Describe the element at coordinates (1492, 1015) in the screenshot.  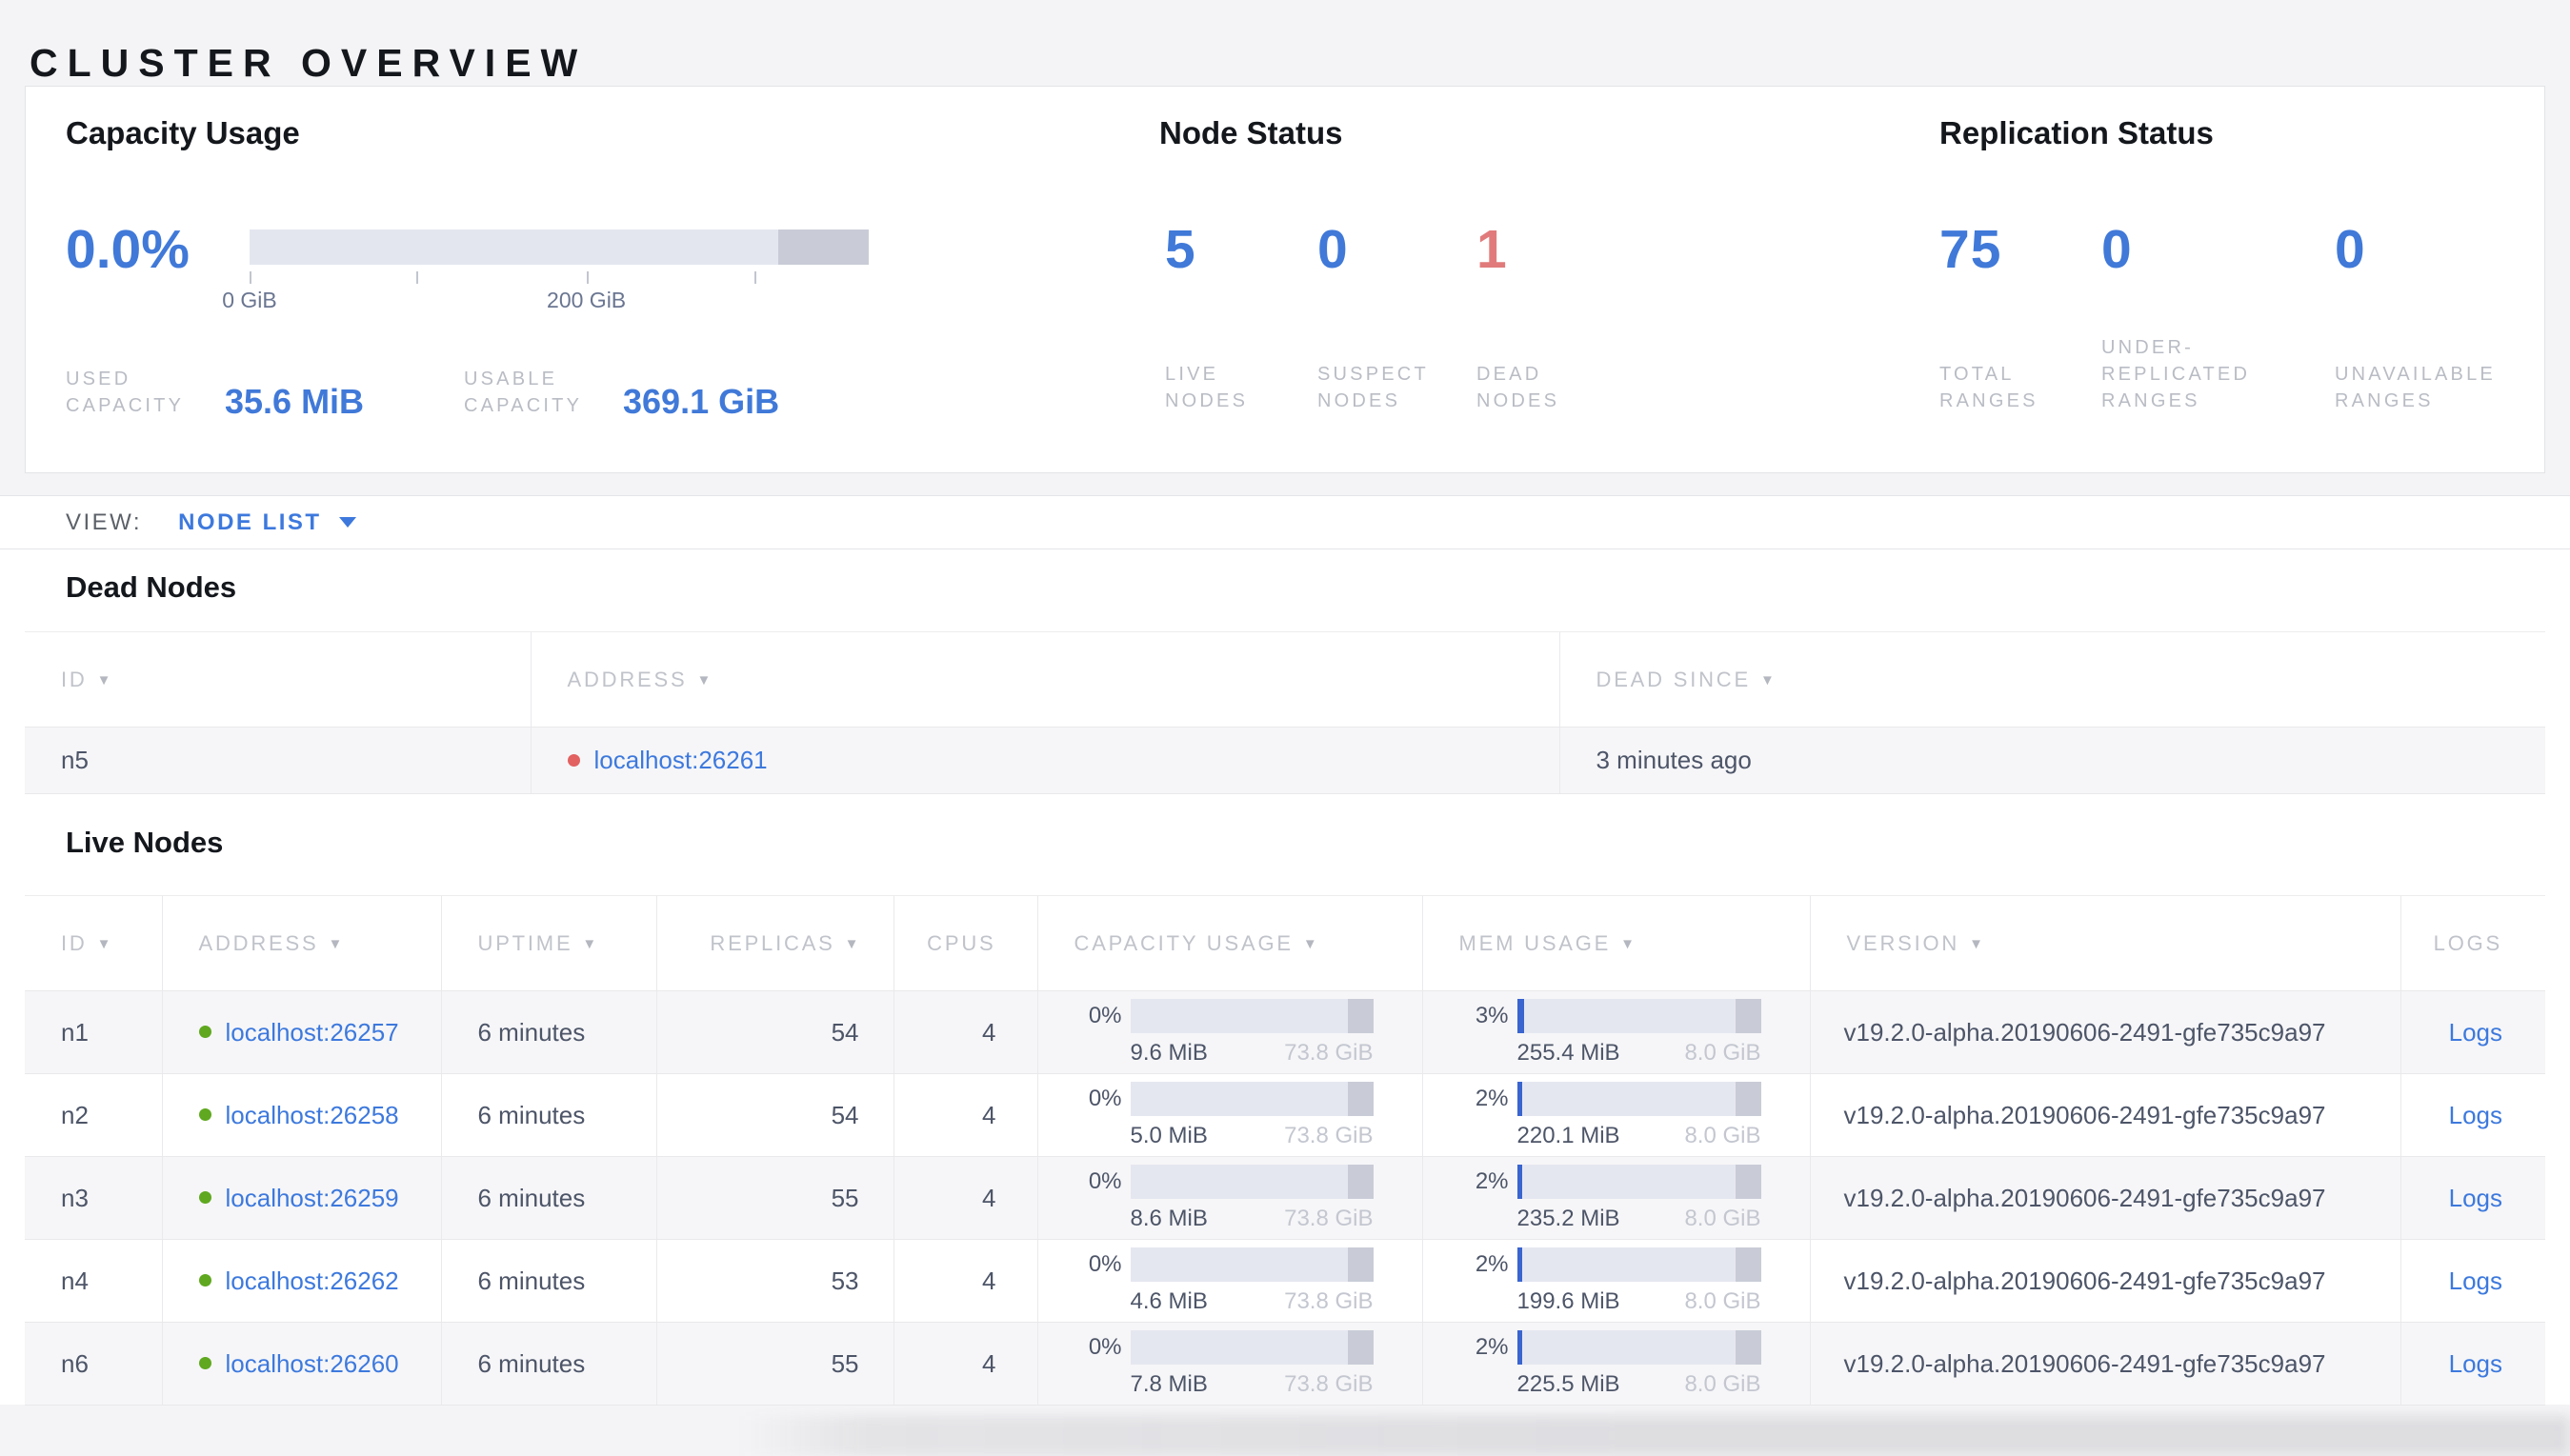
I see `mem-percent: 3%` at that location.